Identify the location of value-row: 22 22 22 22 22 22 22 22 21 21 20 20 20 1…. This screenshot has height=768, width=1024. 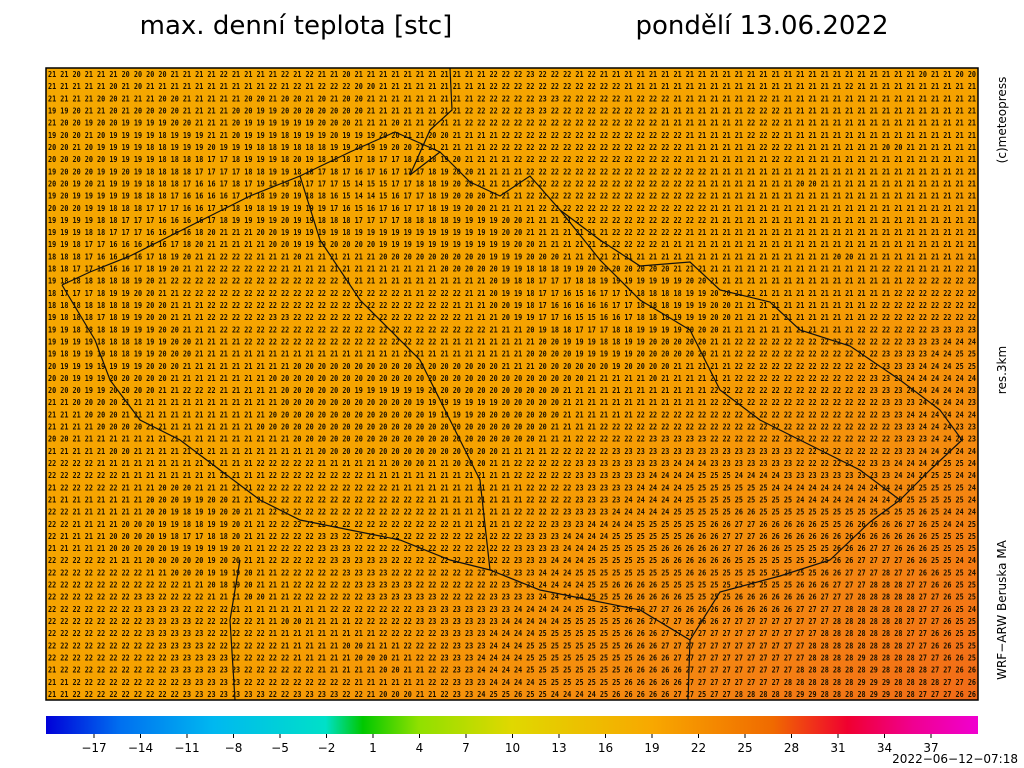
(512, 572).